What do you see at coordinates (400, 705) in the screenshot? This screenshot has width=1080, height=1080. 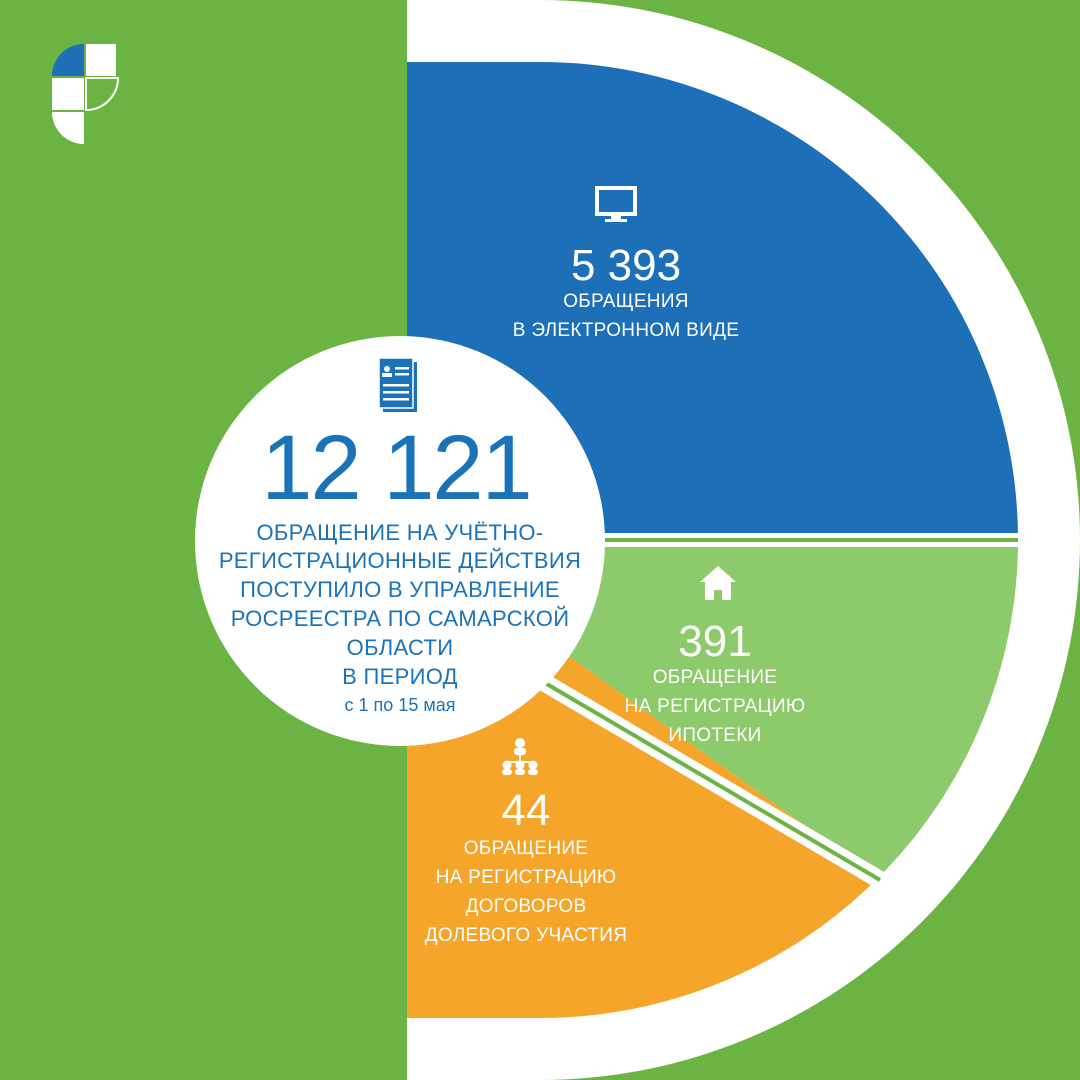 I see `total-period: с 1 по 15 мая` at bounding box center [400, 705].